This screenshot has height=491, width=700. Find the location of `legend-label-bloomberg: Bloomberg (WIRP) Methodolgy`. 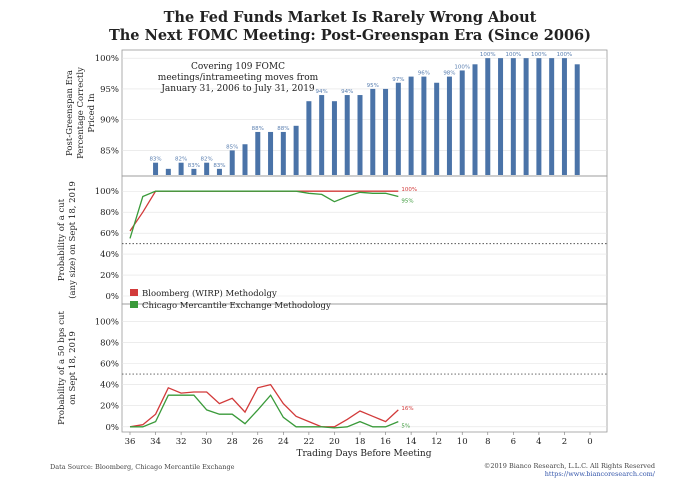

legend-label-bloomberg: Bloomberg (WIRP) Methodolgy is located at coordinates (209, 293).